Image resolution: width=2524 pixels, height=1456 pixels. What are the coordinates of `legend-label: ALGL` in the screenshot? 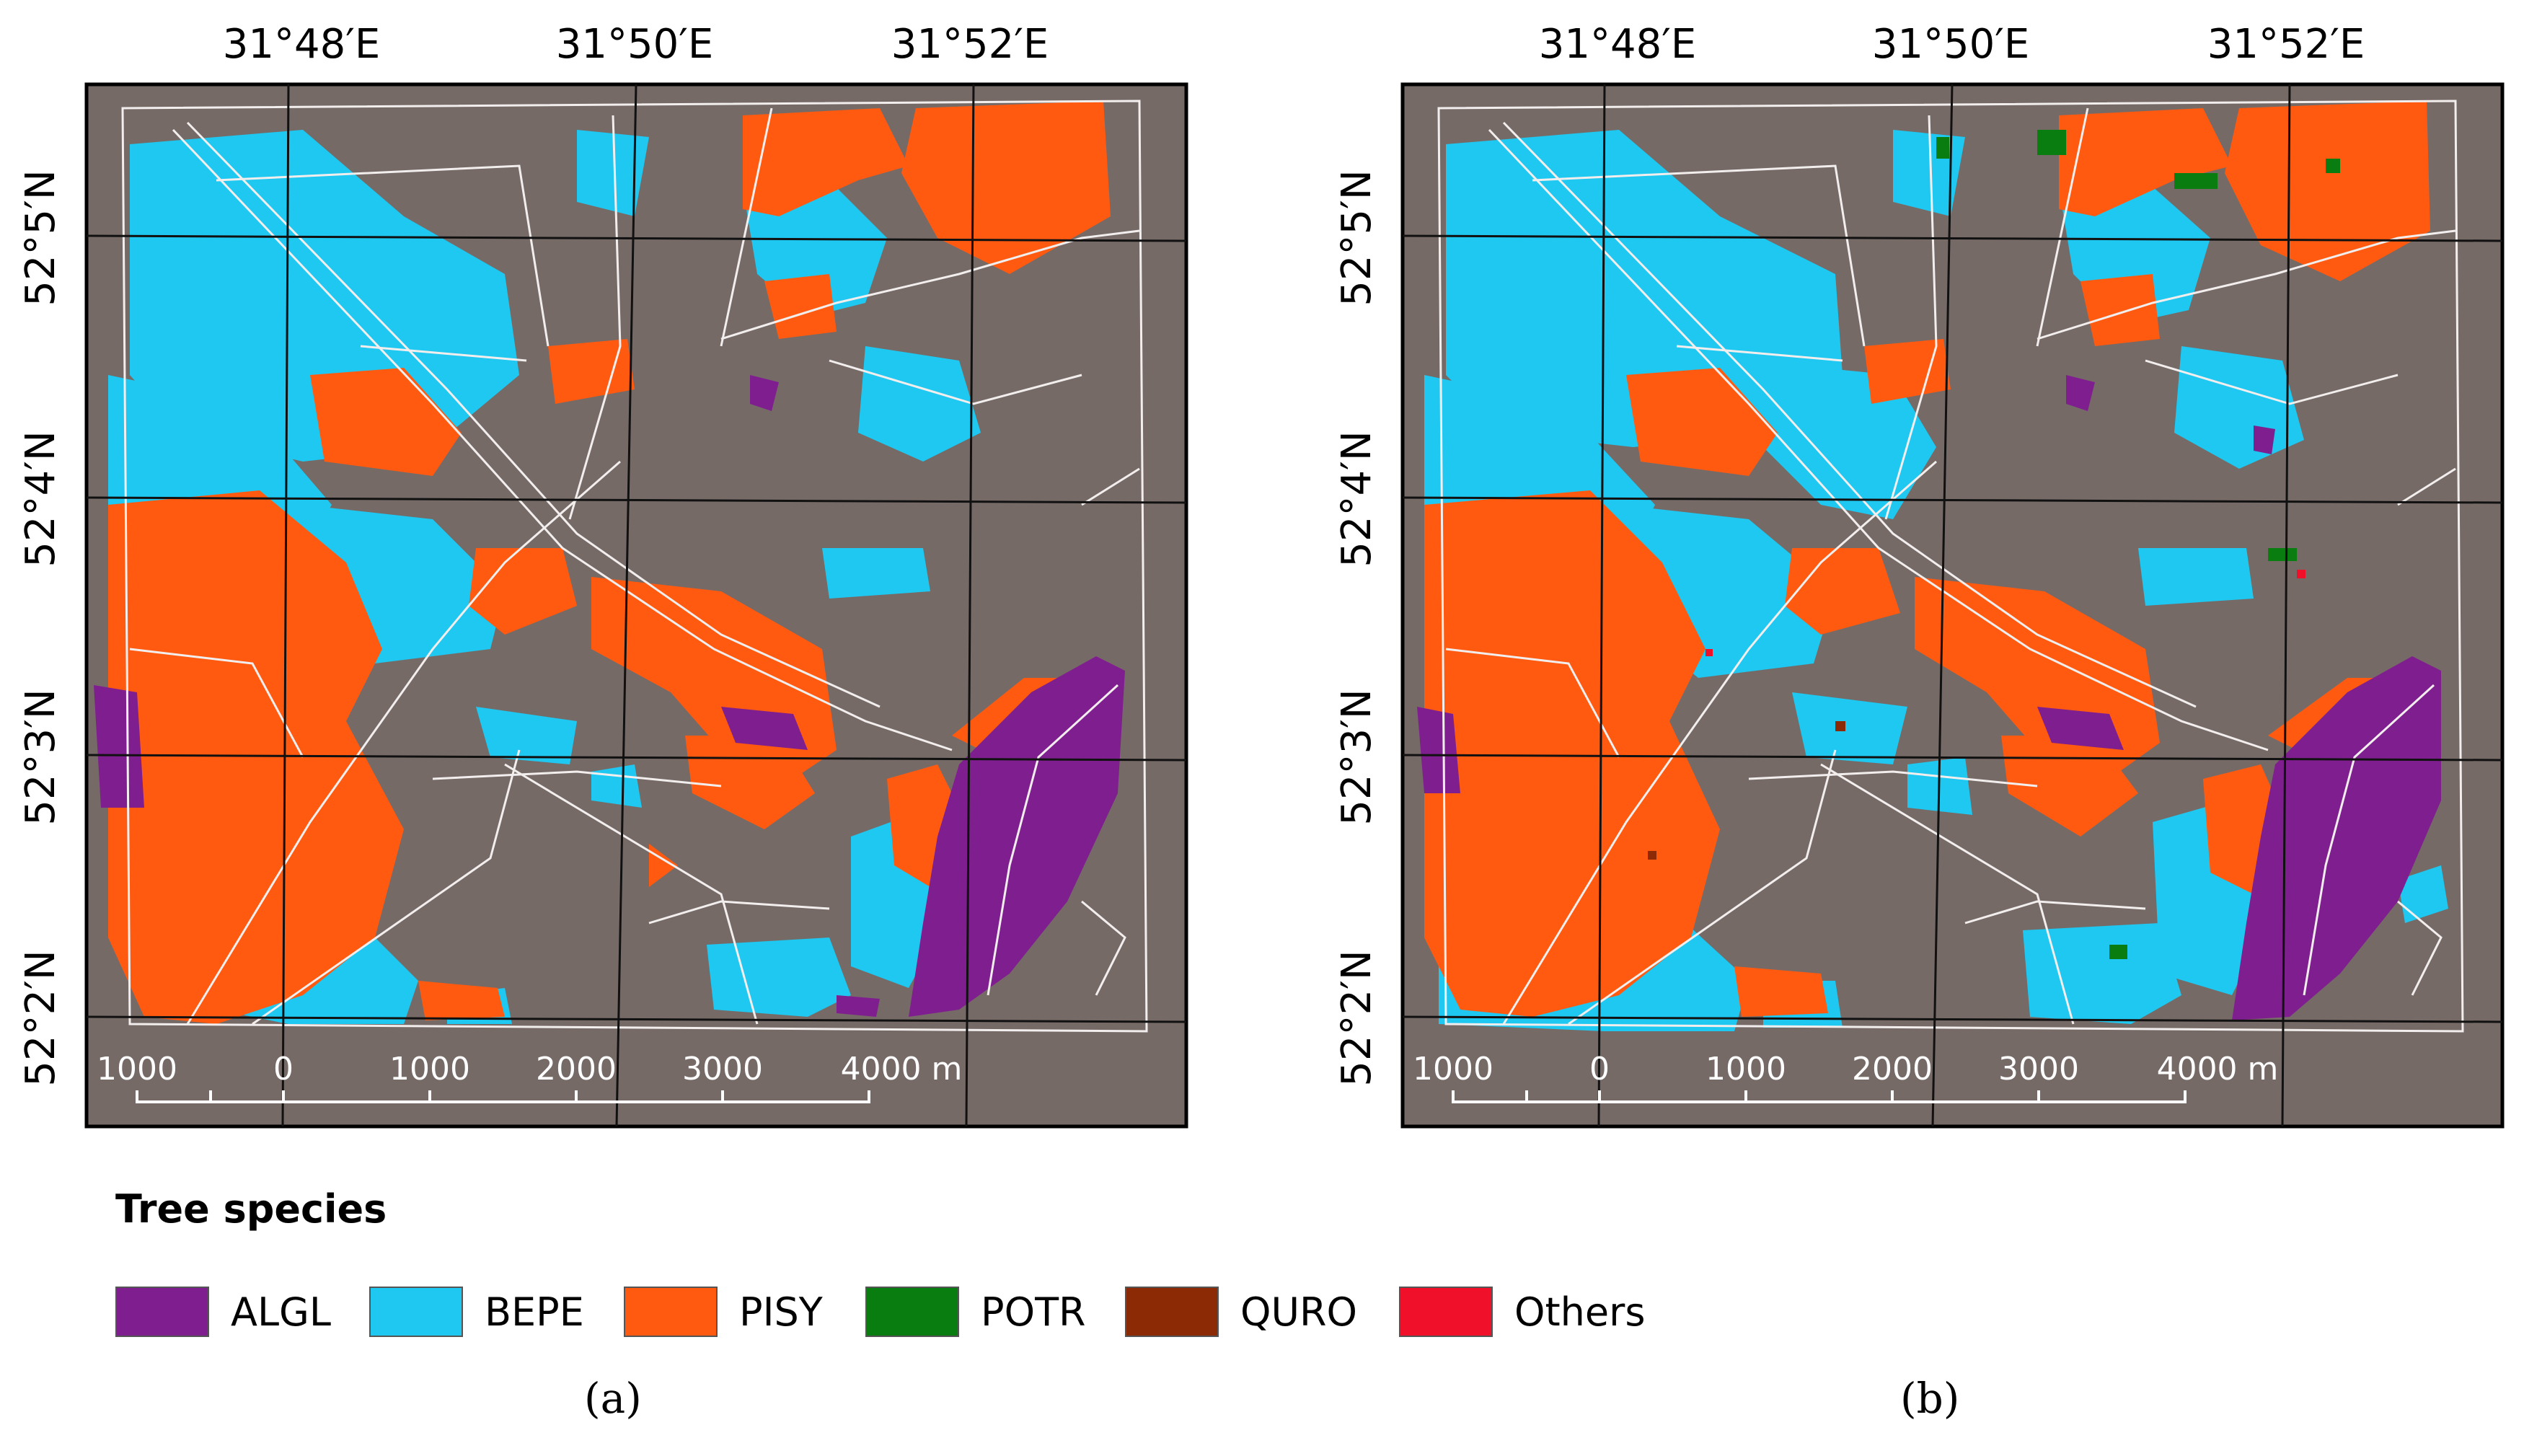 It's located at (281, 1312).